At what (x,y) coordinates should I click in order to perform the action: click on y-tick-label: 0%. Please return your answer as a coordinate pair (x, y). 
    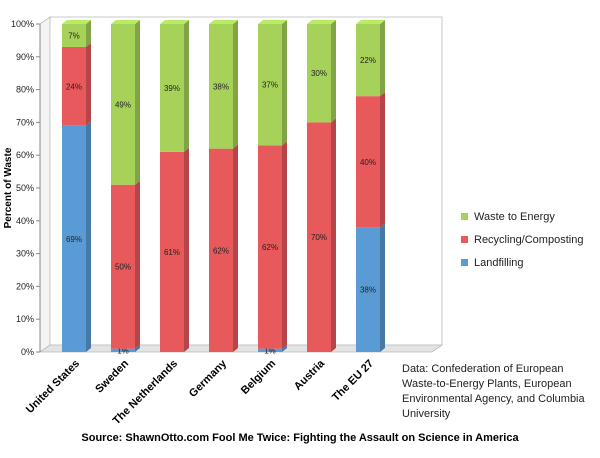
    Looking at the image, I should click on (27, 352).